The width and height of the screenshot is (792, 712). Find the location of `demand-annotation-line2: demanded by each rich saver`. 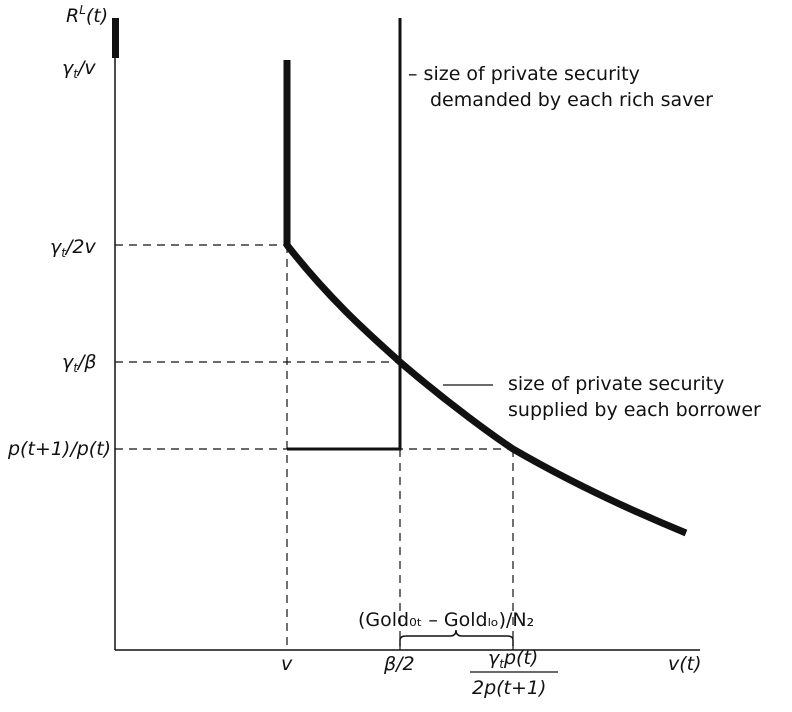

demand-annotation-line2: demanded by each rich saver is located at coordinates (571, 100).